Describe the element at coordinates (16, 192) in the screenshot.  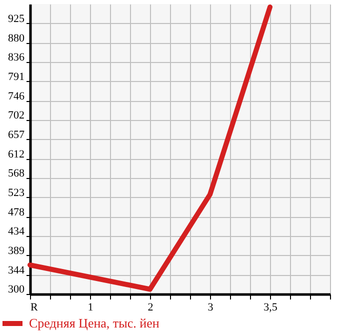
I see `y-tick-label: 523` at that location.